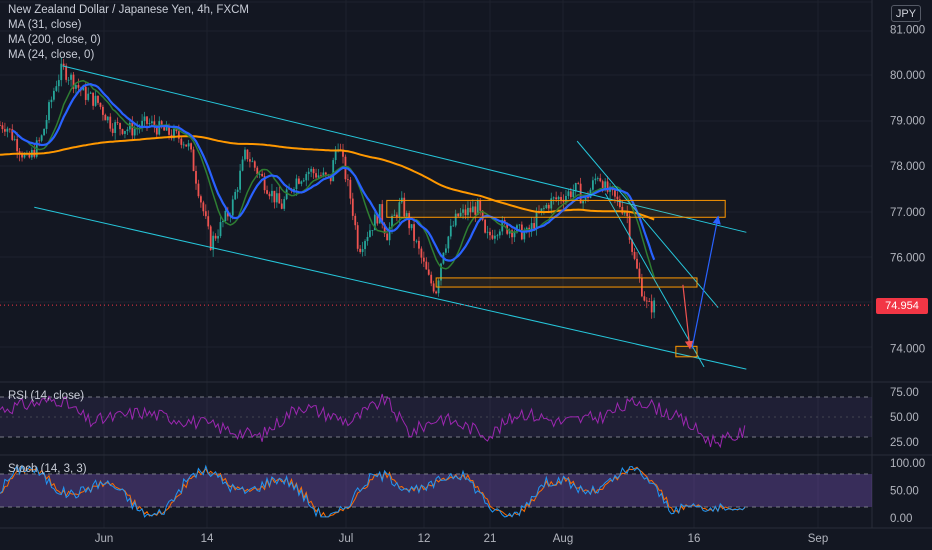 Image resolution: width=932 pixels, height=550 pixels. What do you see at coordinates (54, 40) in the screenshot?
I see `legend-ma200: MA (200, close, 0)` at bounding box center [54, 40].